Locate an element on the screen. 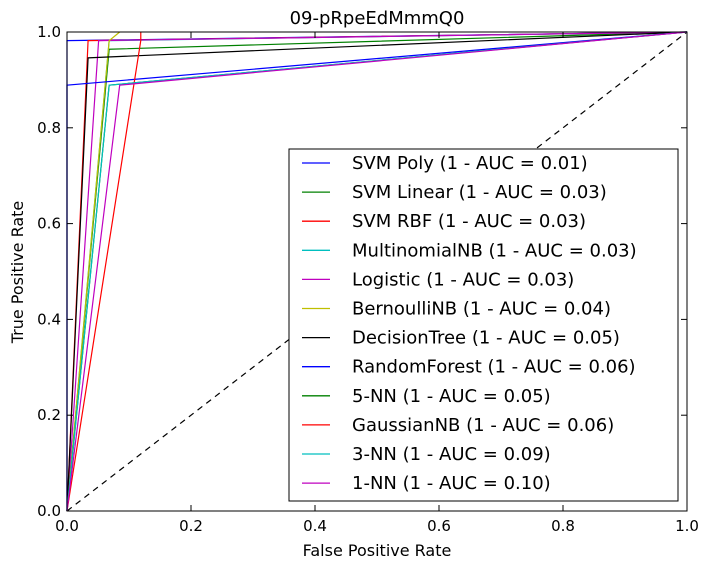 The height and width of the screenshot is (570, 710). x-tick-label: 0.8 is located at coordinates (563, 526).